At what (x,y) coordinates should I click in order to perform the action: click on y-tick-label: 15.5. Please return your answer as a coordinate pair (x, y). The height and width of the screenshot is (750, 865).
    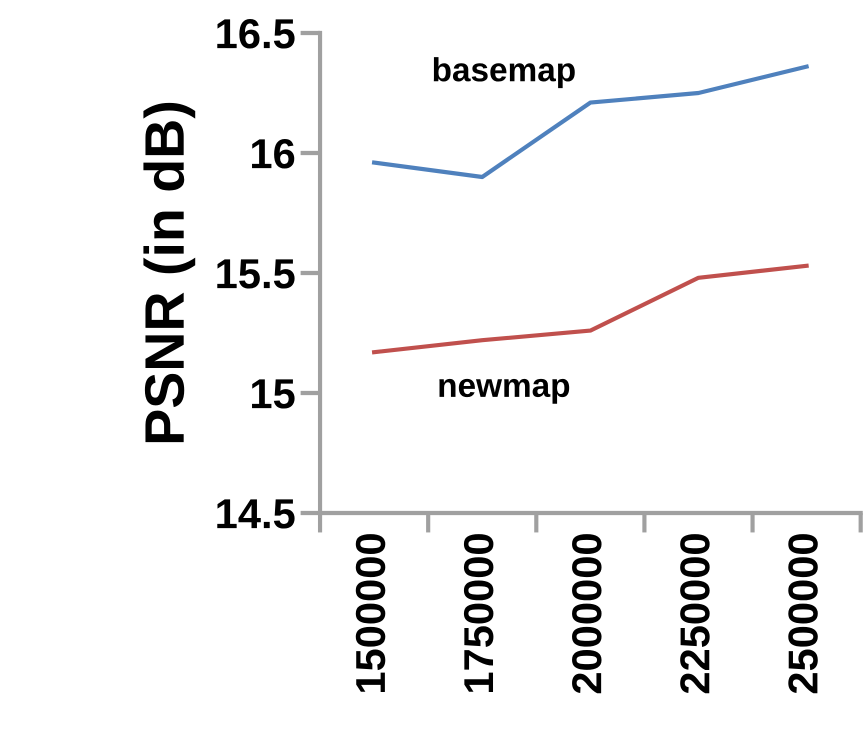
    Looking at the image, I should click on (256, 274).